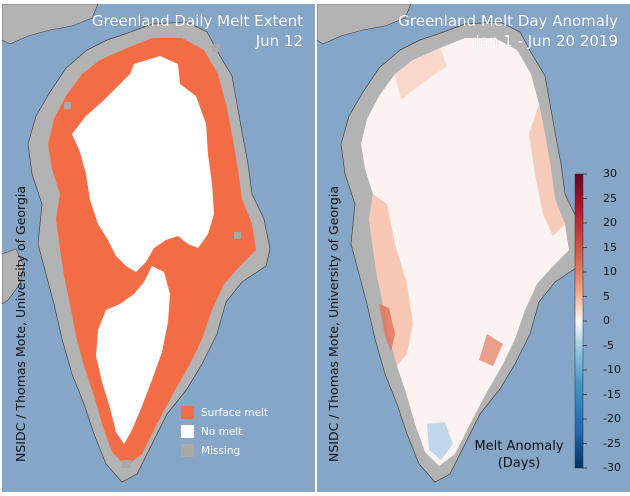 This screenshot has width=630, height=496. I want to click on positive-anomaly-west, so click(391, 280).